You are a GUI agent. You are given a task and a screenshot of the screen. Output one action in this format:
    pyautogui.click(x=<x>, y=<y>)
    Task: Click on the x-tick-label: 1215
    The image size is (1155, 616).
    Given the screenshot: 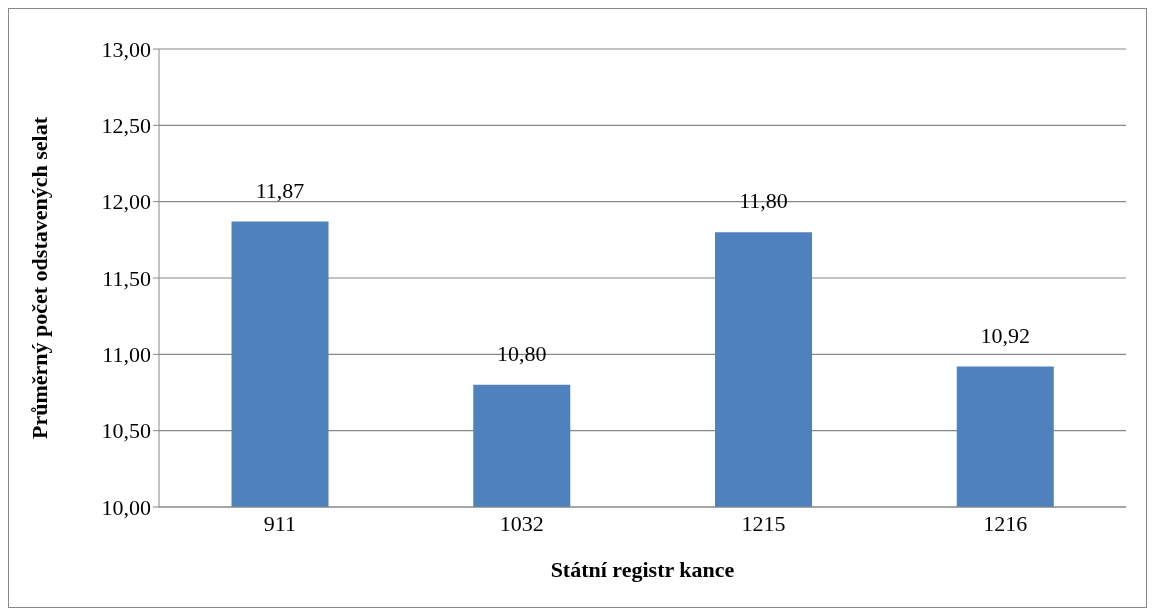 What is the action you would take?
    pyautogui.click(x=763, y=523)
    